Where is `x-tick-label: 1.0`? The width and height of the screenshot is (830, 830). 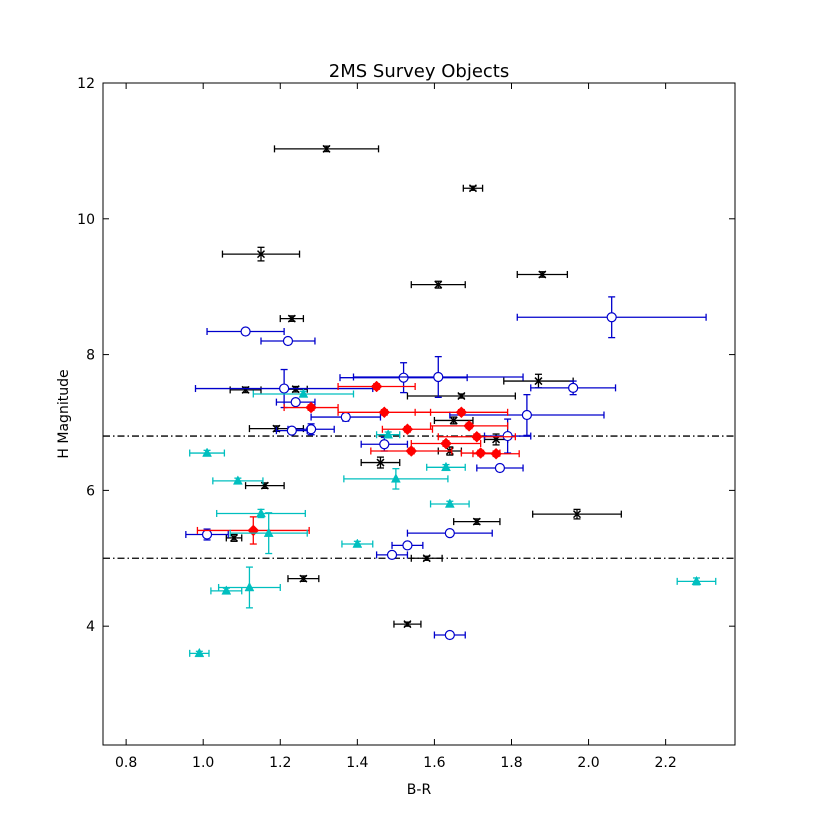
x-tick-label: 1.0 is located at coordinates (203, 763).